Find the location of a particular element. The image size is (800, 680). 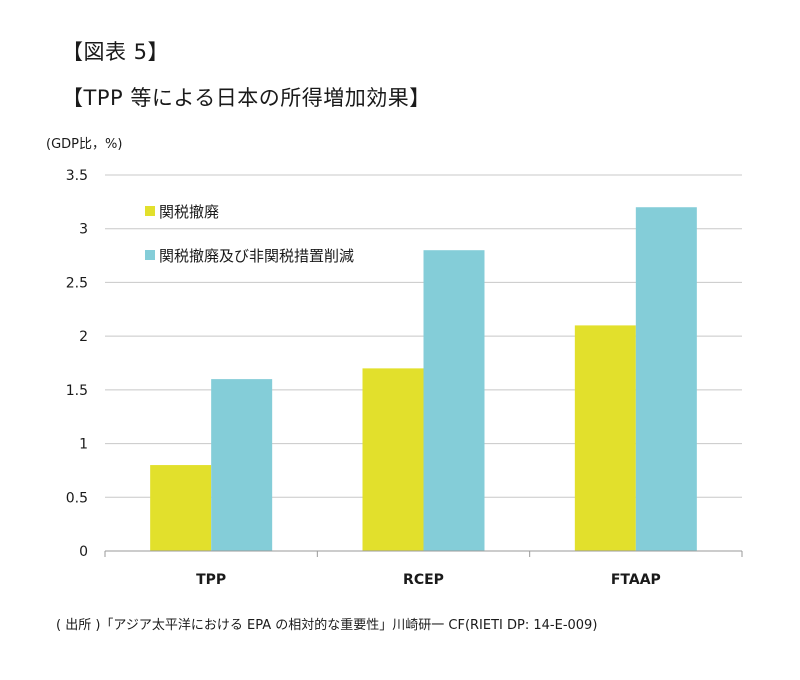

y-tick-labels: 0 0.5 1 1.5 2 2.5 3 3.5 is located at coordinates (77, 364).